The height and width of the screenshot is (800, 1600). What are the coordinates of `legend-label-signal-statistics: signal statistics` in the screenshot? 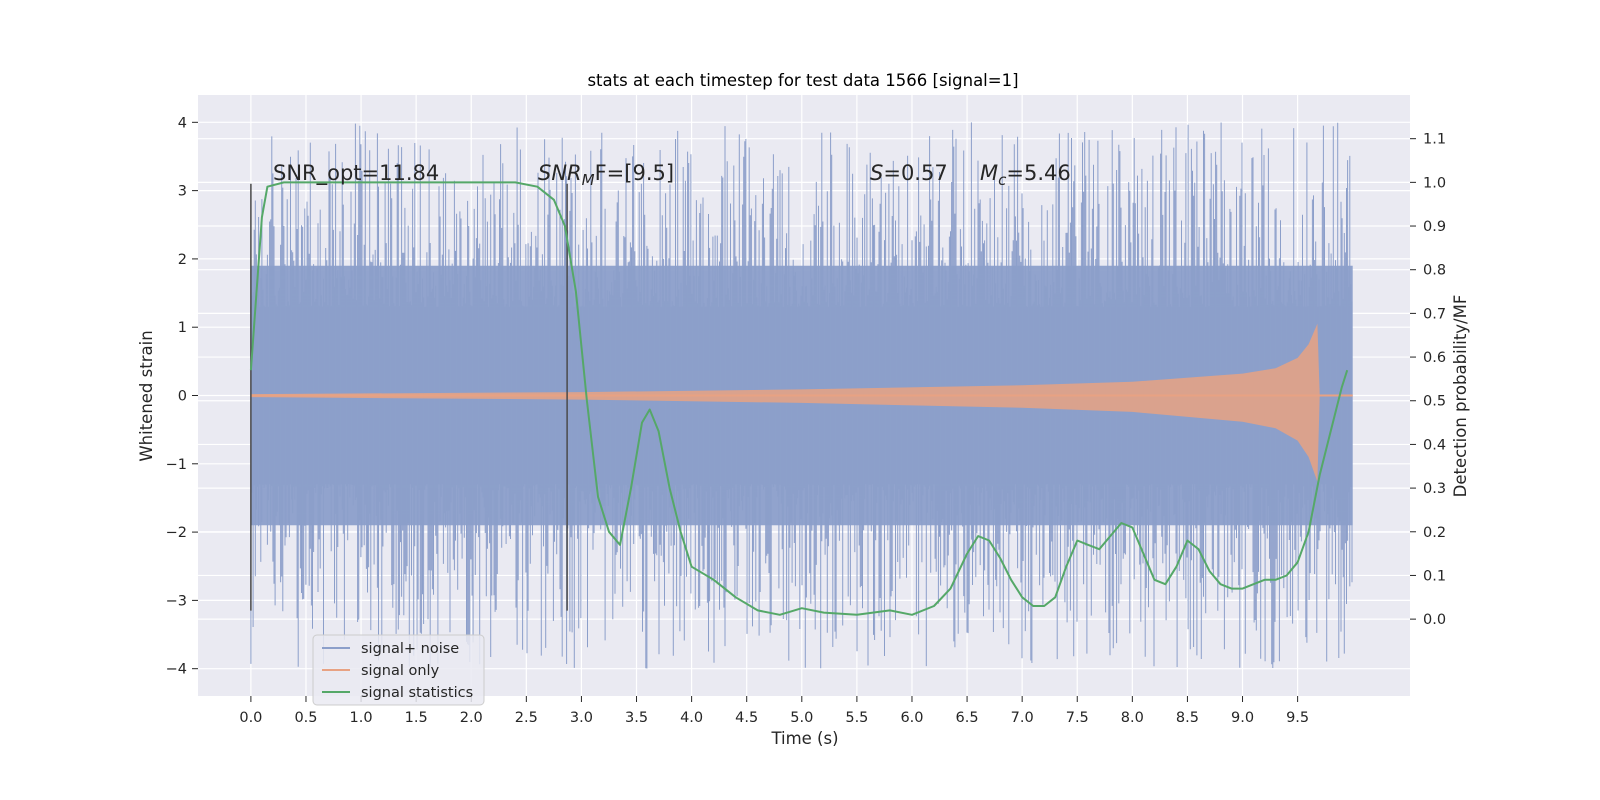 It's located at (417, 693).